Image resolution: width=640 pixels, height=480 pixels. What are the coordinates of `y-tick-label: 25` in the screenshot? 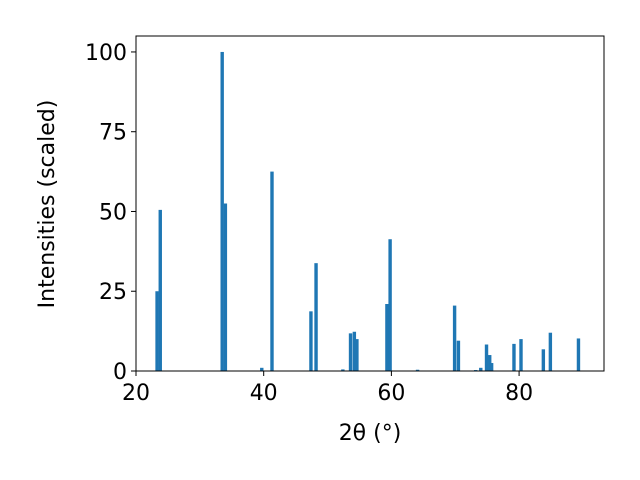 It's located at (113, 292).